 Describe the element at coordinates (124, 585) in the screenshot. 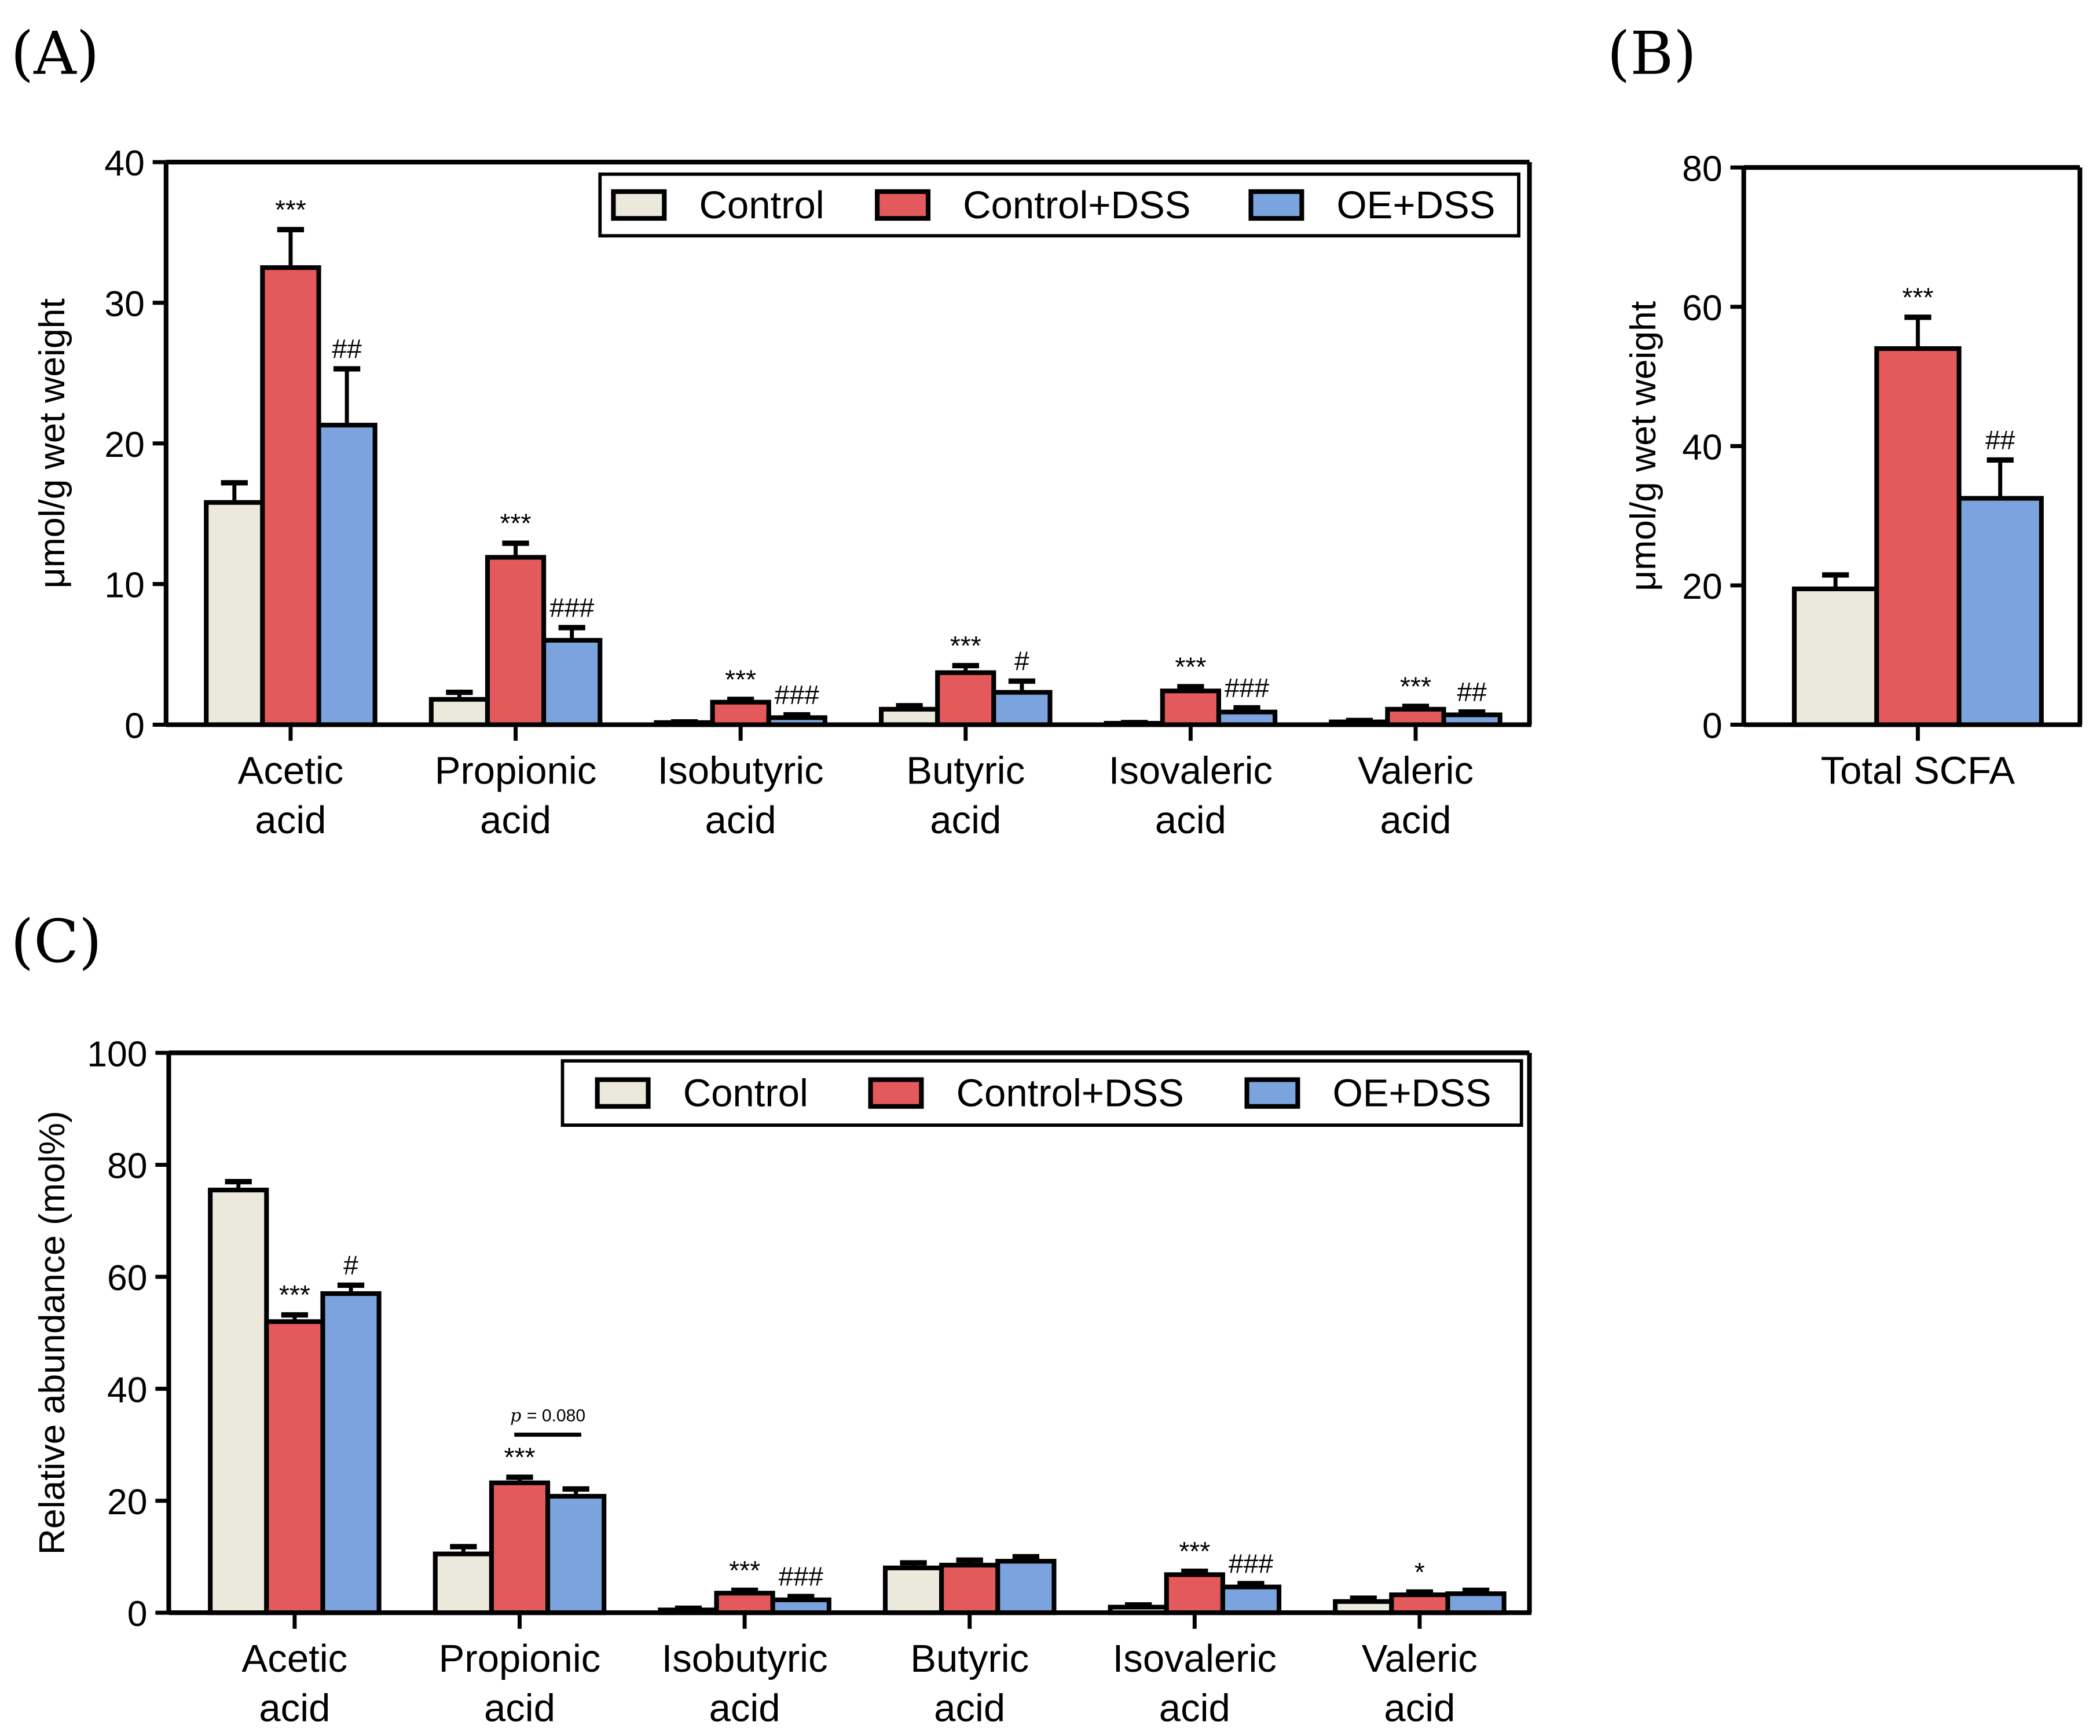

I see `y-tick-label: 10` at that location.